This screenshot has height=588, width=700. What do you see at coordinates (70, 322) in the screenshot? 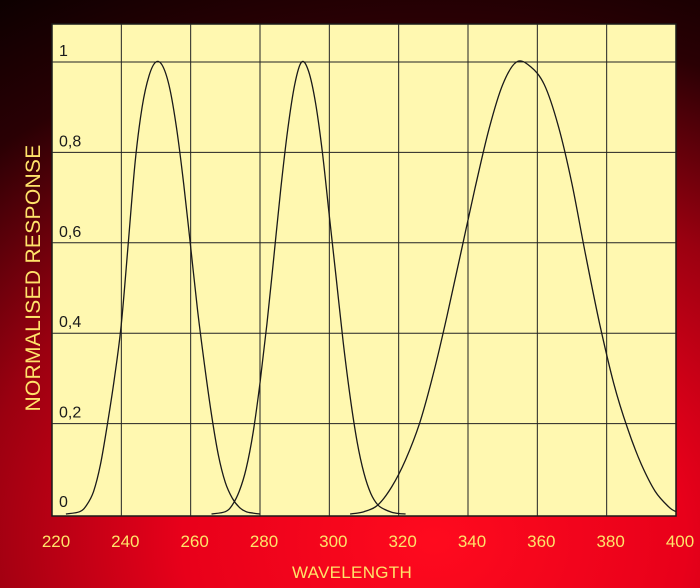
I see `y-tick-label: 0,4` at bounding box center [70, 322].